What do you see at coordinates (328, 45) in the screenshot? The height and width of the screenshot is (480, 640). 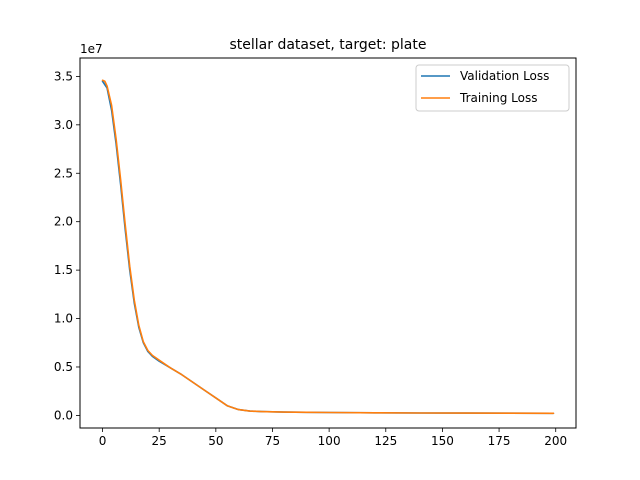 I see `chart-title: stellar dataset, target: plate` at bounding box center [328, 45].